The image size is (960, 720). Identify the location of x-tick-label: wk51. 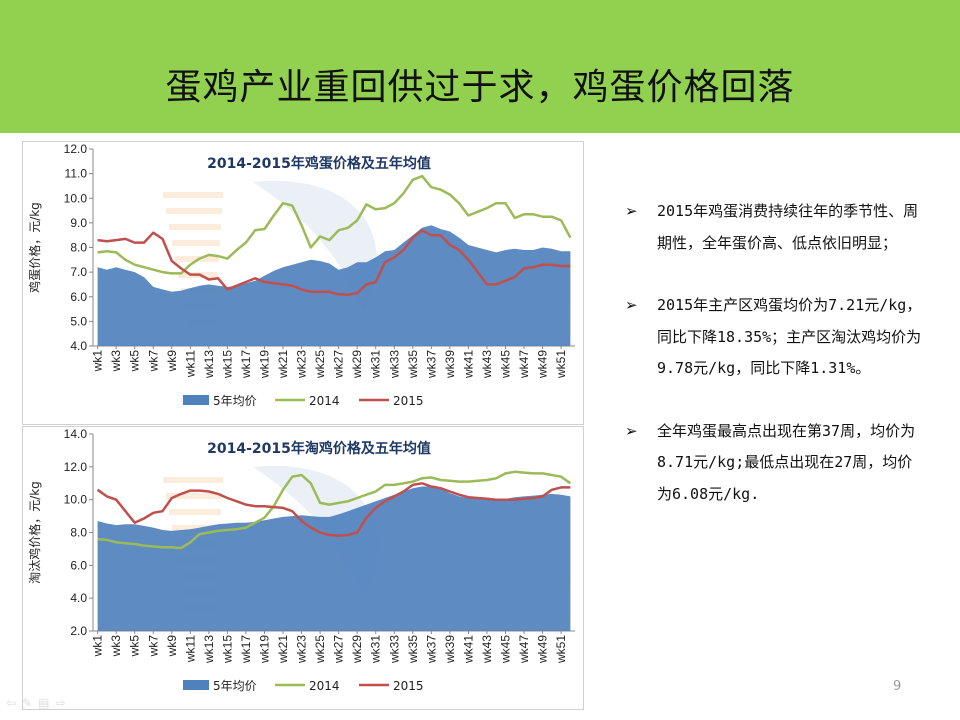
(561, 364).